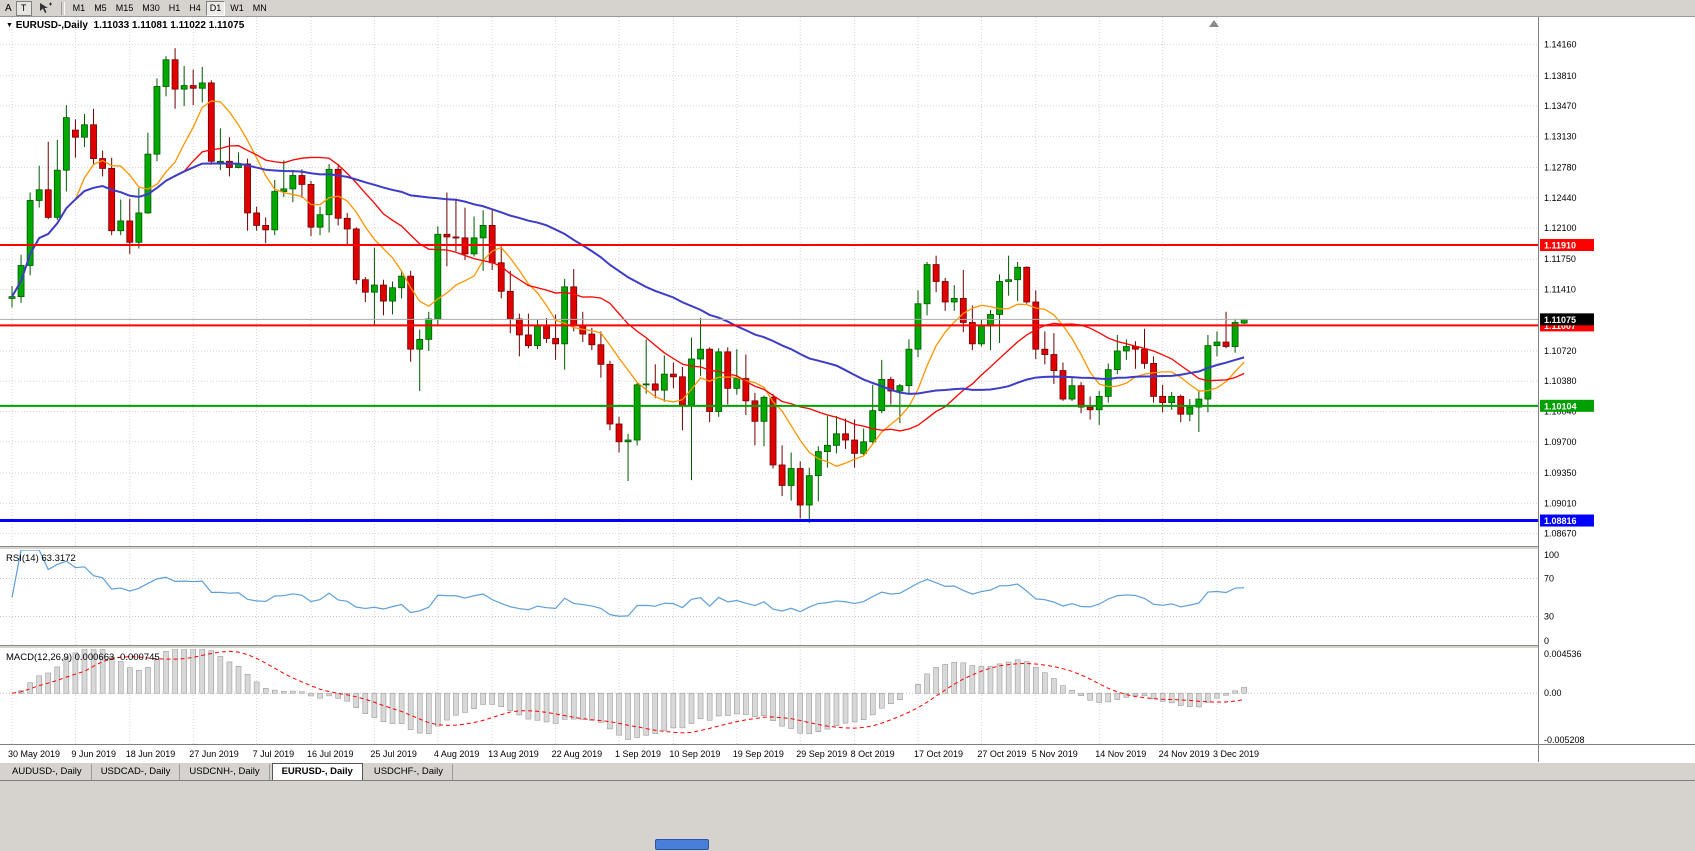 The image size is (1695, 851). I want to click on horizontal-scrollbar-thumb, so click(682, 844).